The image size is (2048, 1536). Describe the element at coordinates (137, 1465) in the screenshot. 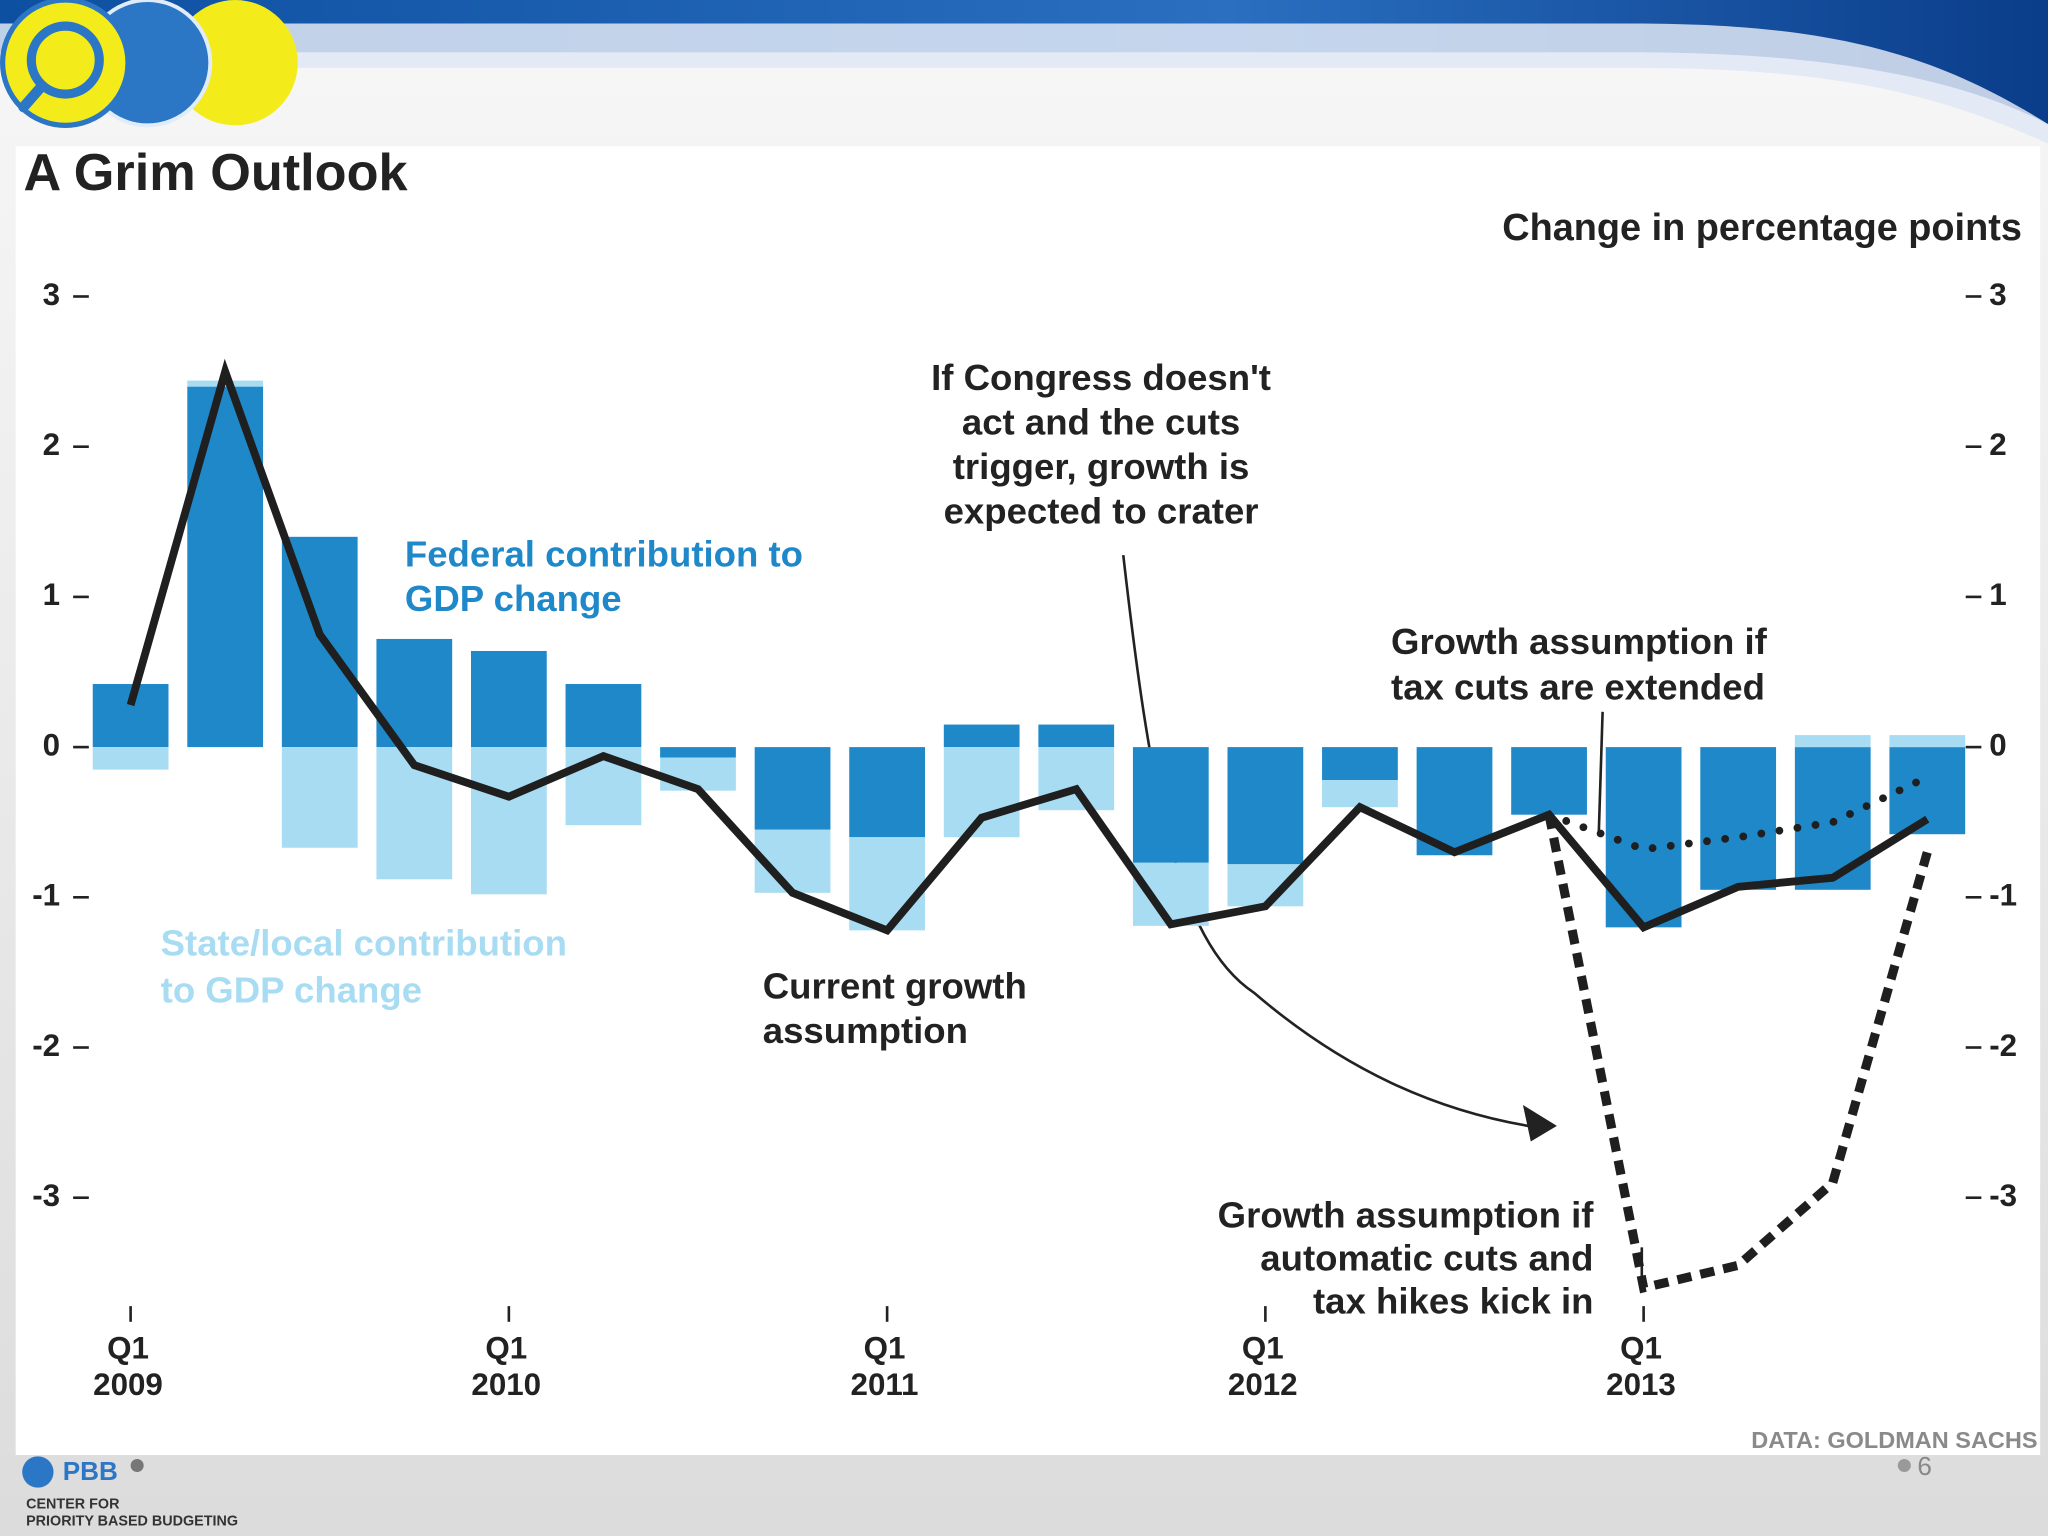

I see `footer-dot` at that location.